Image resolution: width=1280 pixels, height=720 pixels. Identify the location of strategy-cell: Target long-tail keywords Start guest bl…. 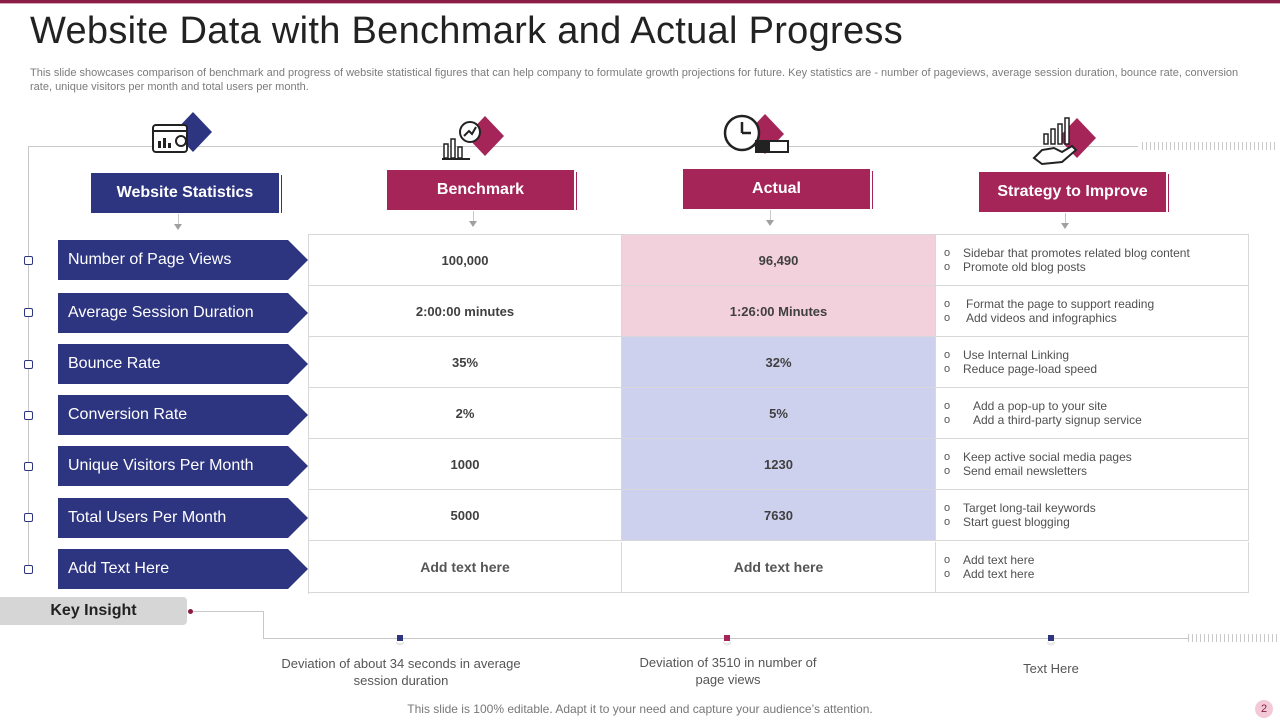
(1092, 515).